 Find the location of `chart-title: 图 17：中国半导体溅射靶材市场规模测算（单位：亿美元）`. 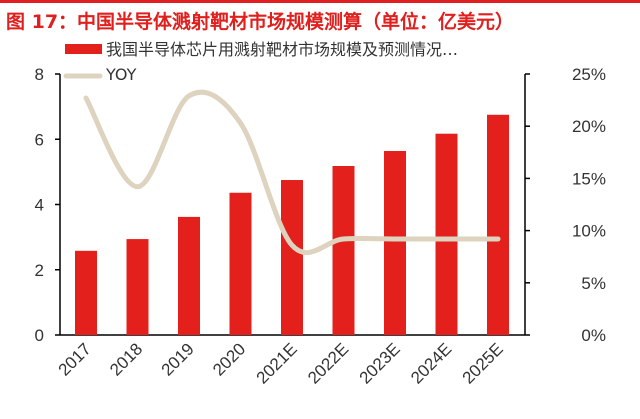

chart-title: 图 17：中国半导体溅射靶材市场规模测算（单位：亿美元） is located at coordinates (260, 22).